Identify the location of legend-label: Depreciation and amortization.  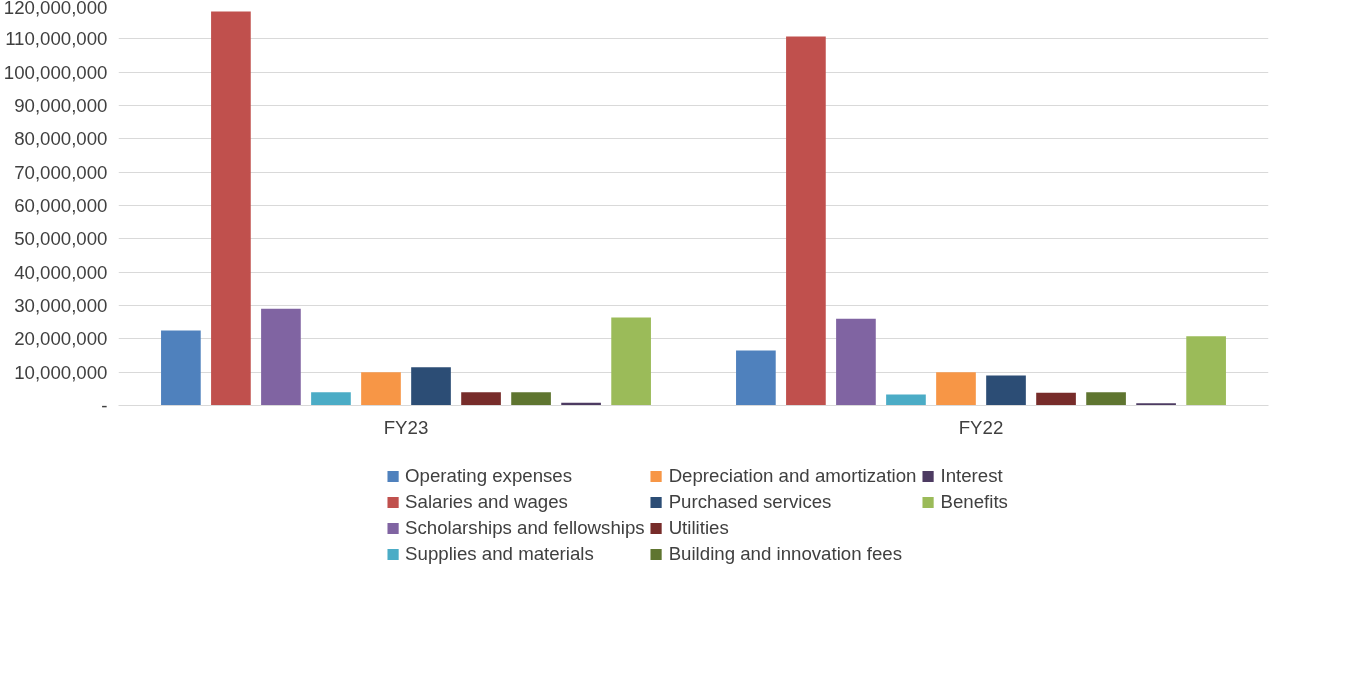
(792, 476).